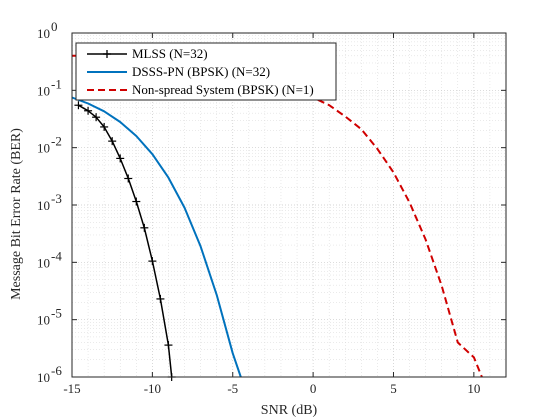 The image size is (560, 420). What do you see at coordinates (56, 370) in the screenshot?
I see `y-tick-label-exponent: -6` at bounding box center [56, 370].